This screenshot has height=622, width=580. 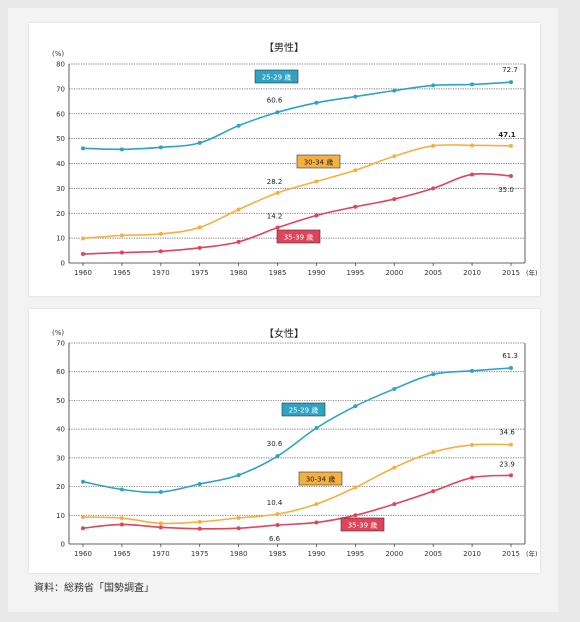 I want to click on x-tick-label: 1975, so click(x=200, y=273).